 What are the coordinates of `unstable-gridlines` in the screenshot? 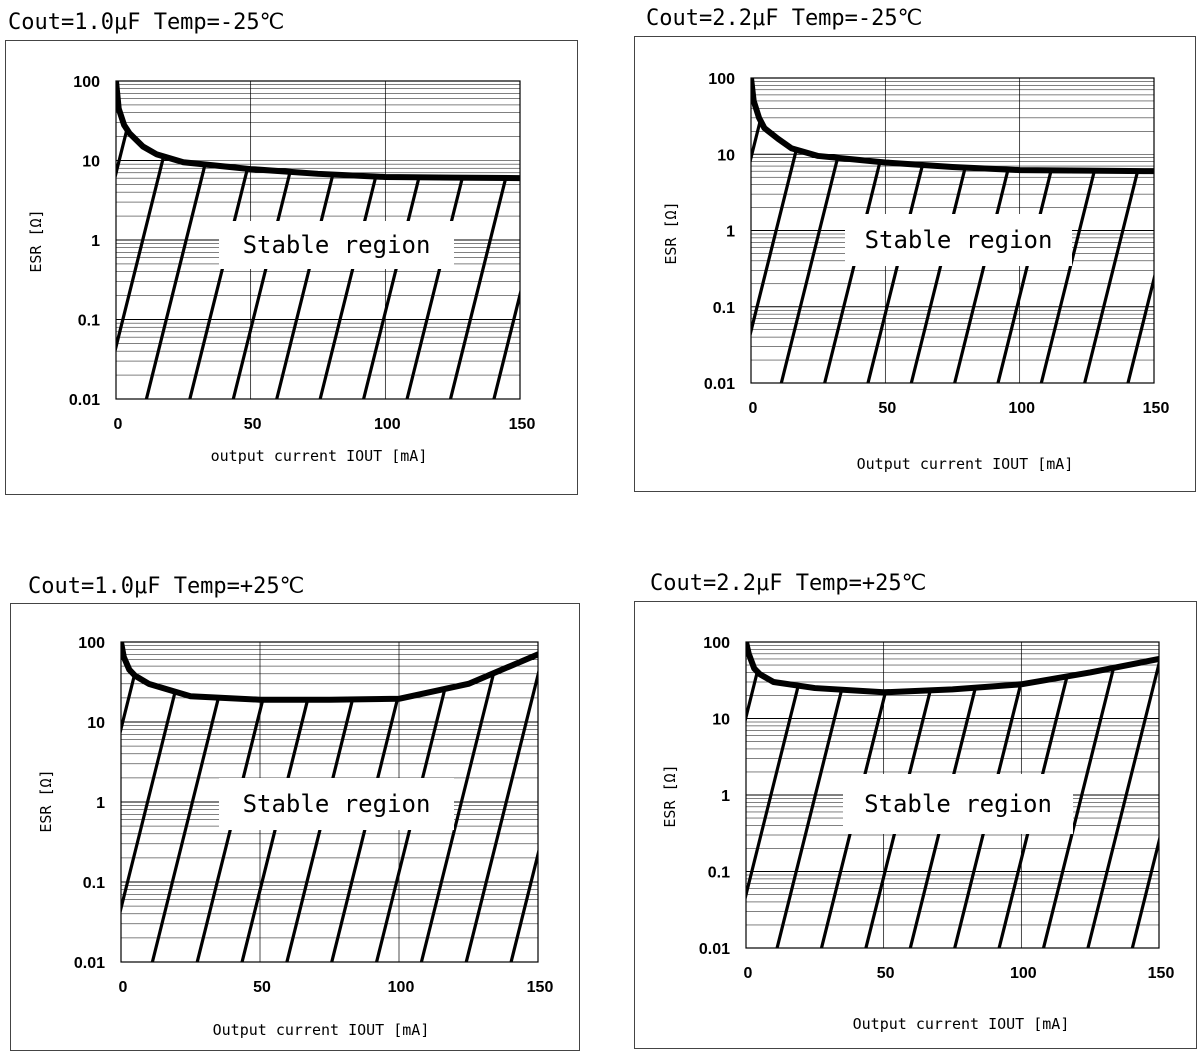 It's located at (318, 130).